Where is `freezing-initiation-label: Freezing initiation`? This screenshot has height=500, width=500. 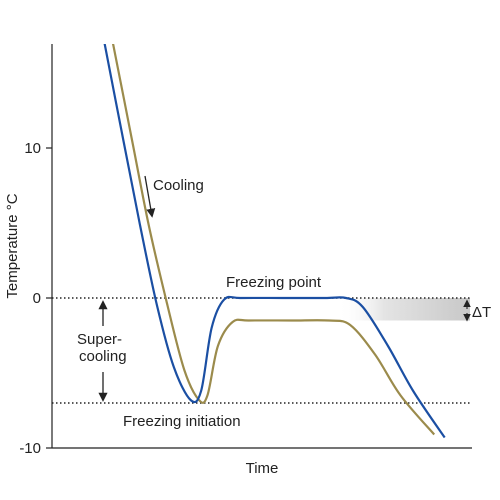
freezing-initiation-label: Freezing initiation is located at coordinates (182, 421).